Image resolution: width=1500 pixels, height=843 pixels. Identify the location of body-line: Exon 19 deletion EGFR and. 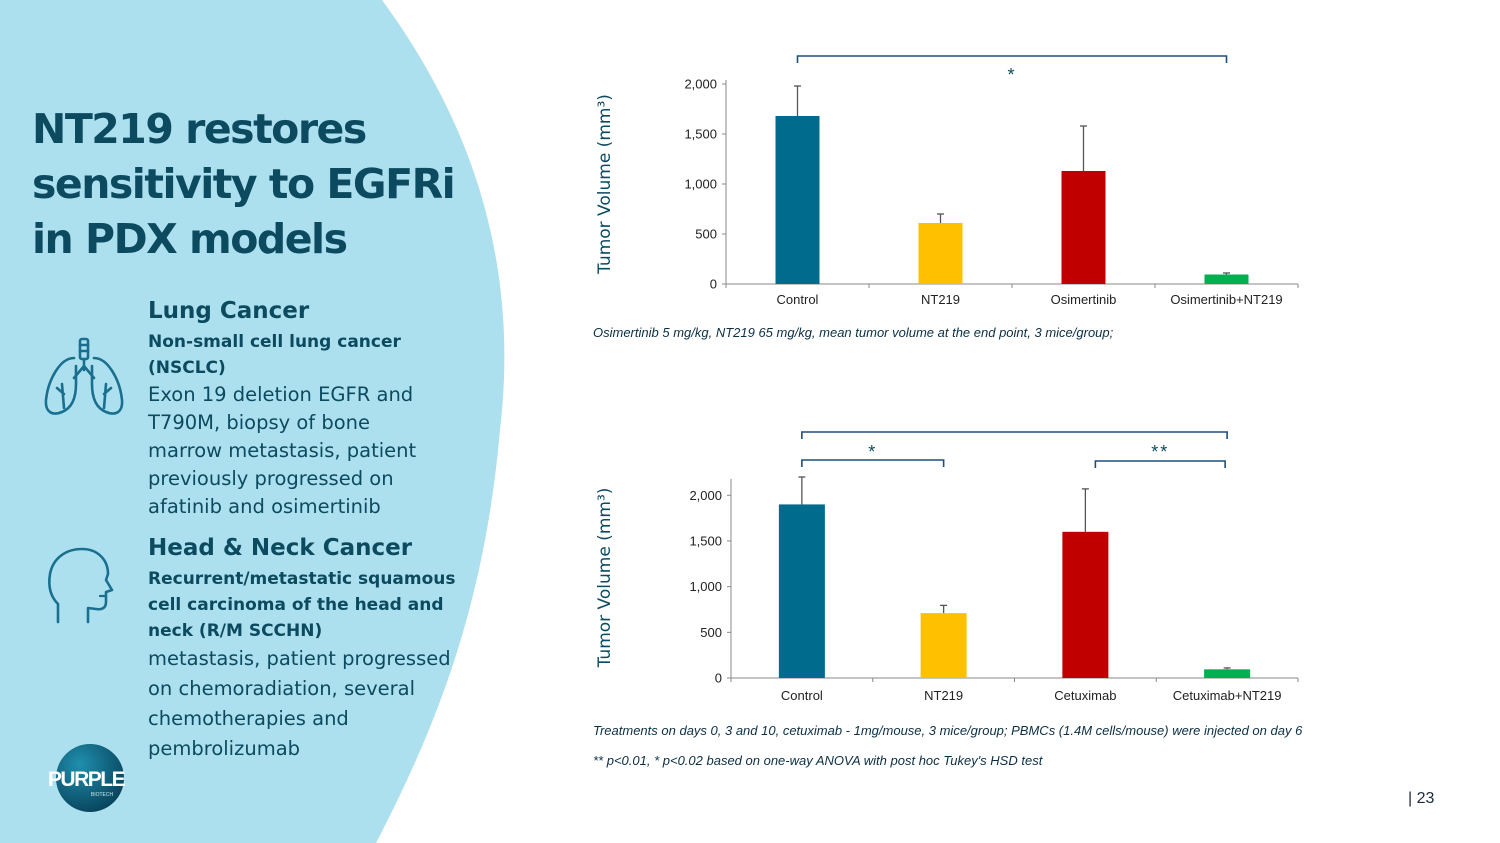
(281, 394).